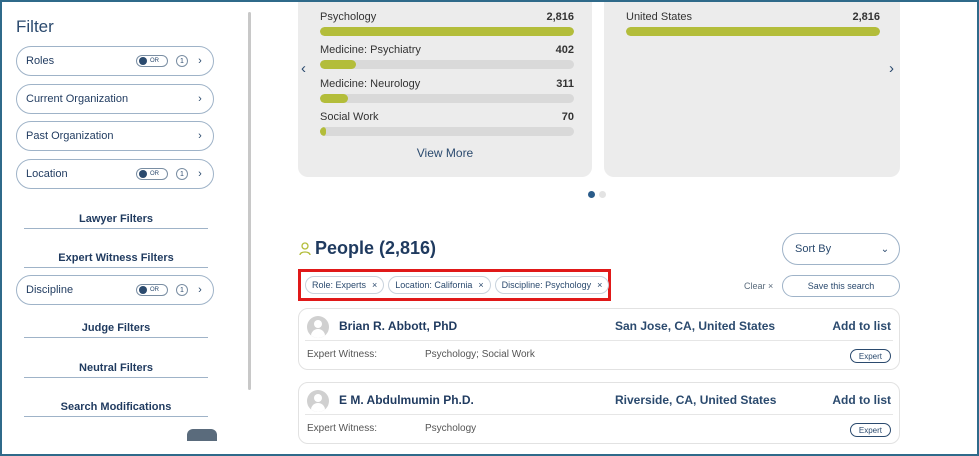  Describe the element at coordinates (115, 290) in the screenshot. I see `discipline-filter: Discipline OR 1 ›` at that location.